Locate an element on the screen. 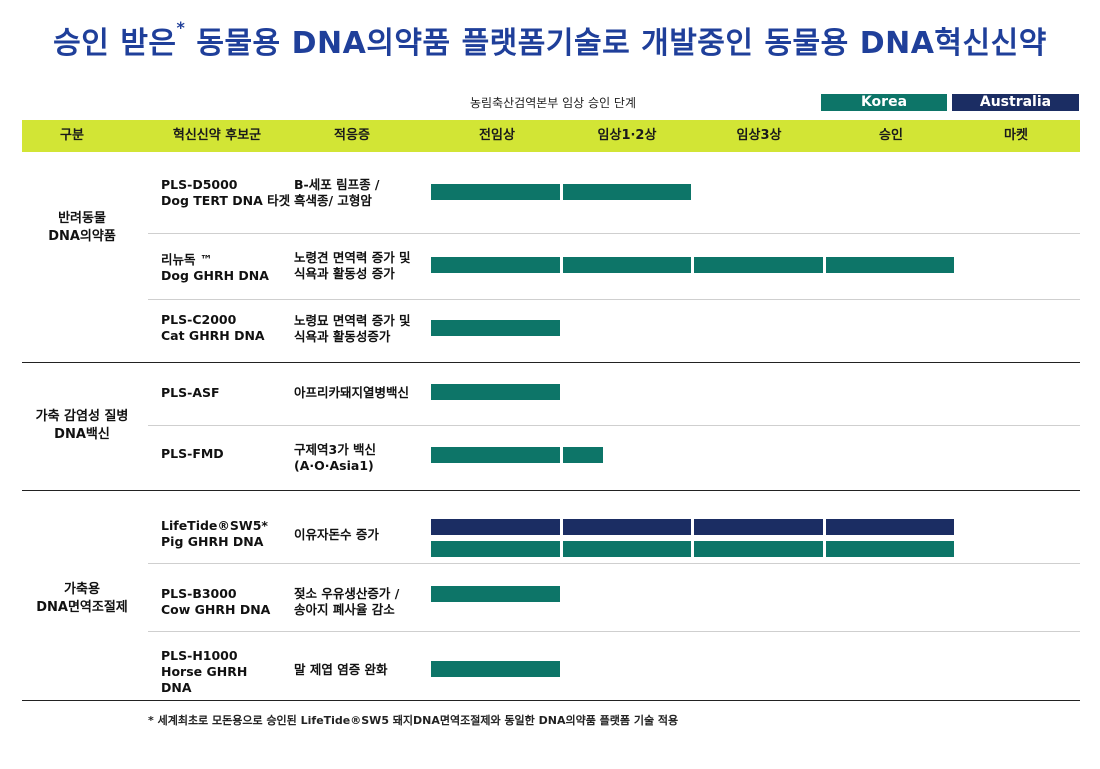  candidate-lifetide-sw5: LifeTide®SW5* Pig GHRH DNA is located at coordinates (214, 533).